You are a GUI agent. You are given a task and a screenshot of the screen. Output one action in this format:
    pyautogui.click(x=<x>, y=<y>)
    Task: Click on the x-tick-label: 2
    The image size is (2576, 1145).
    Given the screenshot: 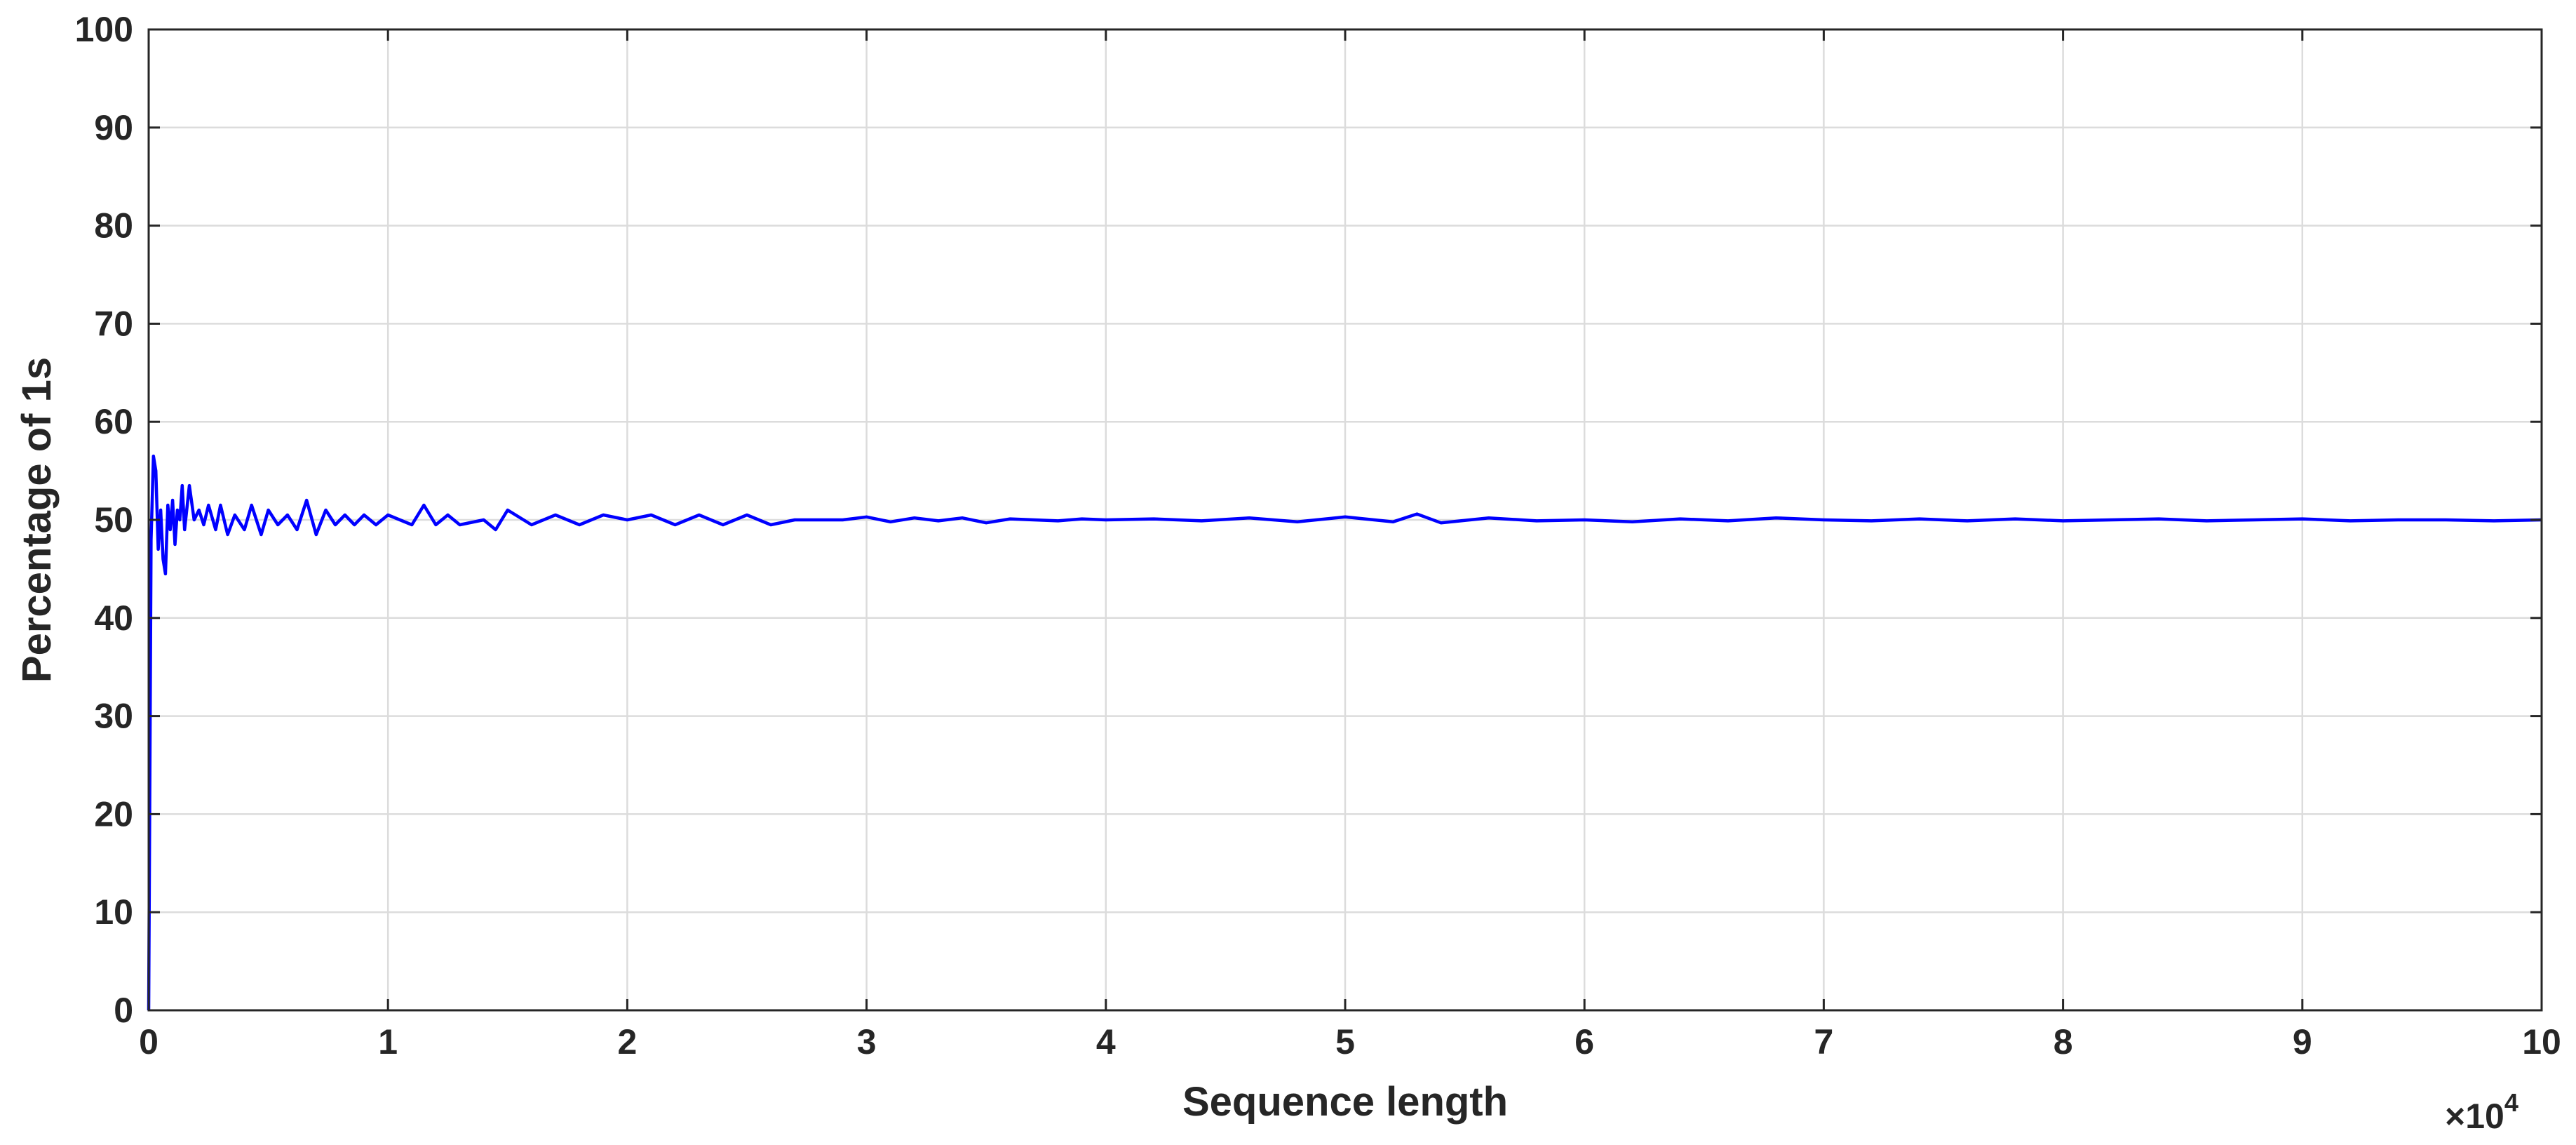 What is the action you would take?
    pyautogui.click(x=627, y=1042)
    